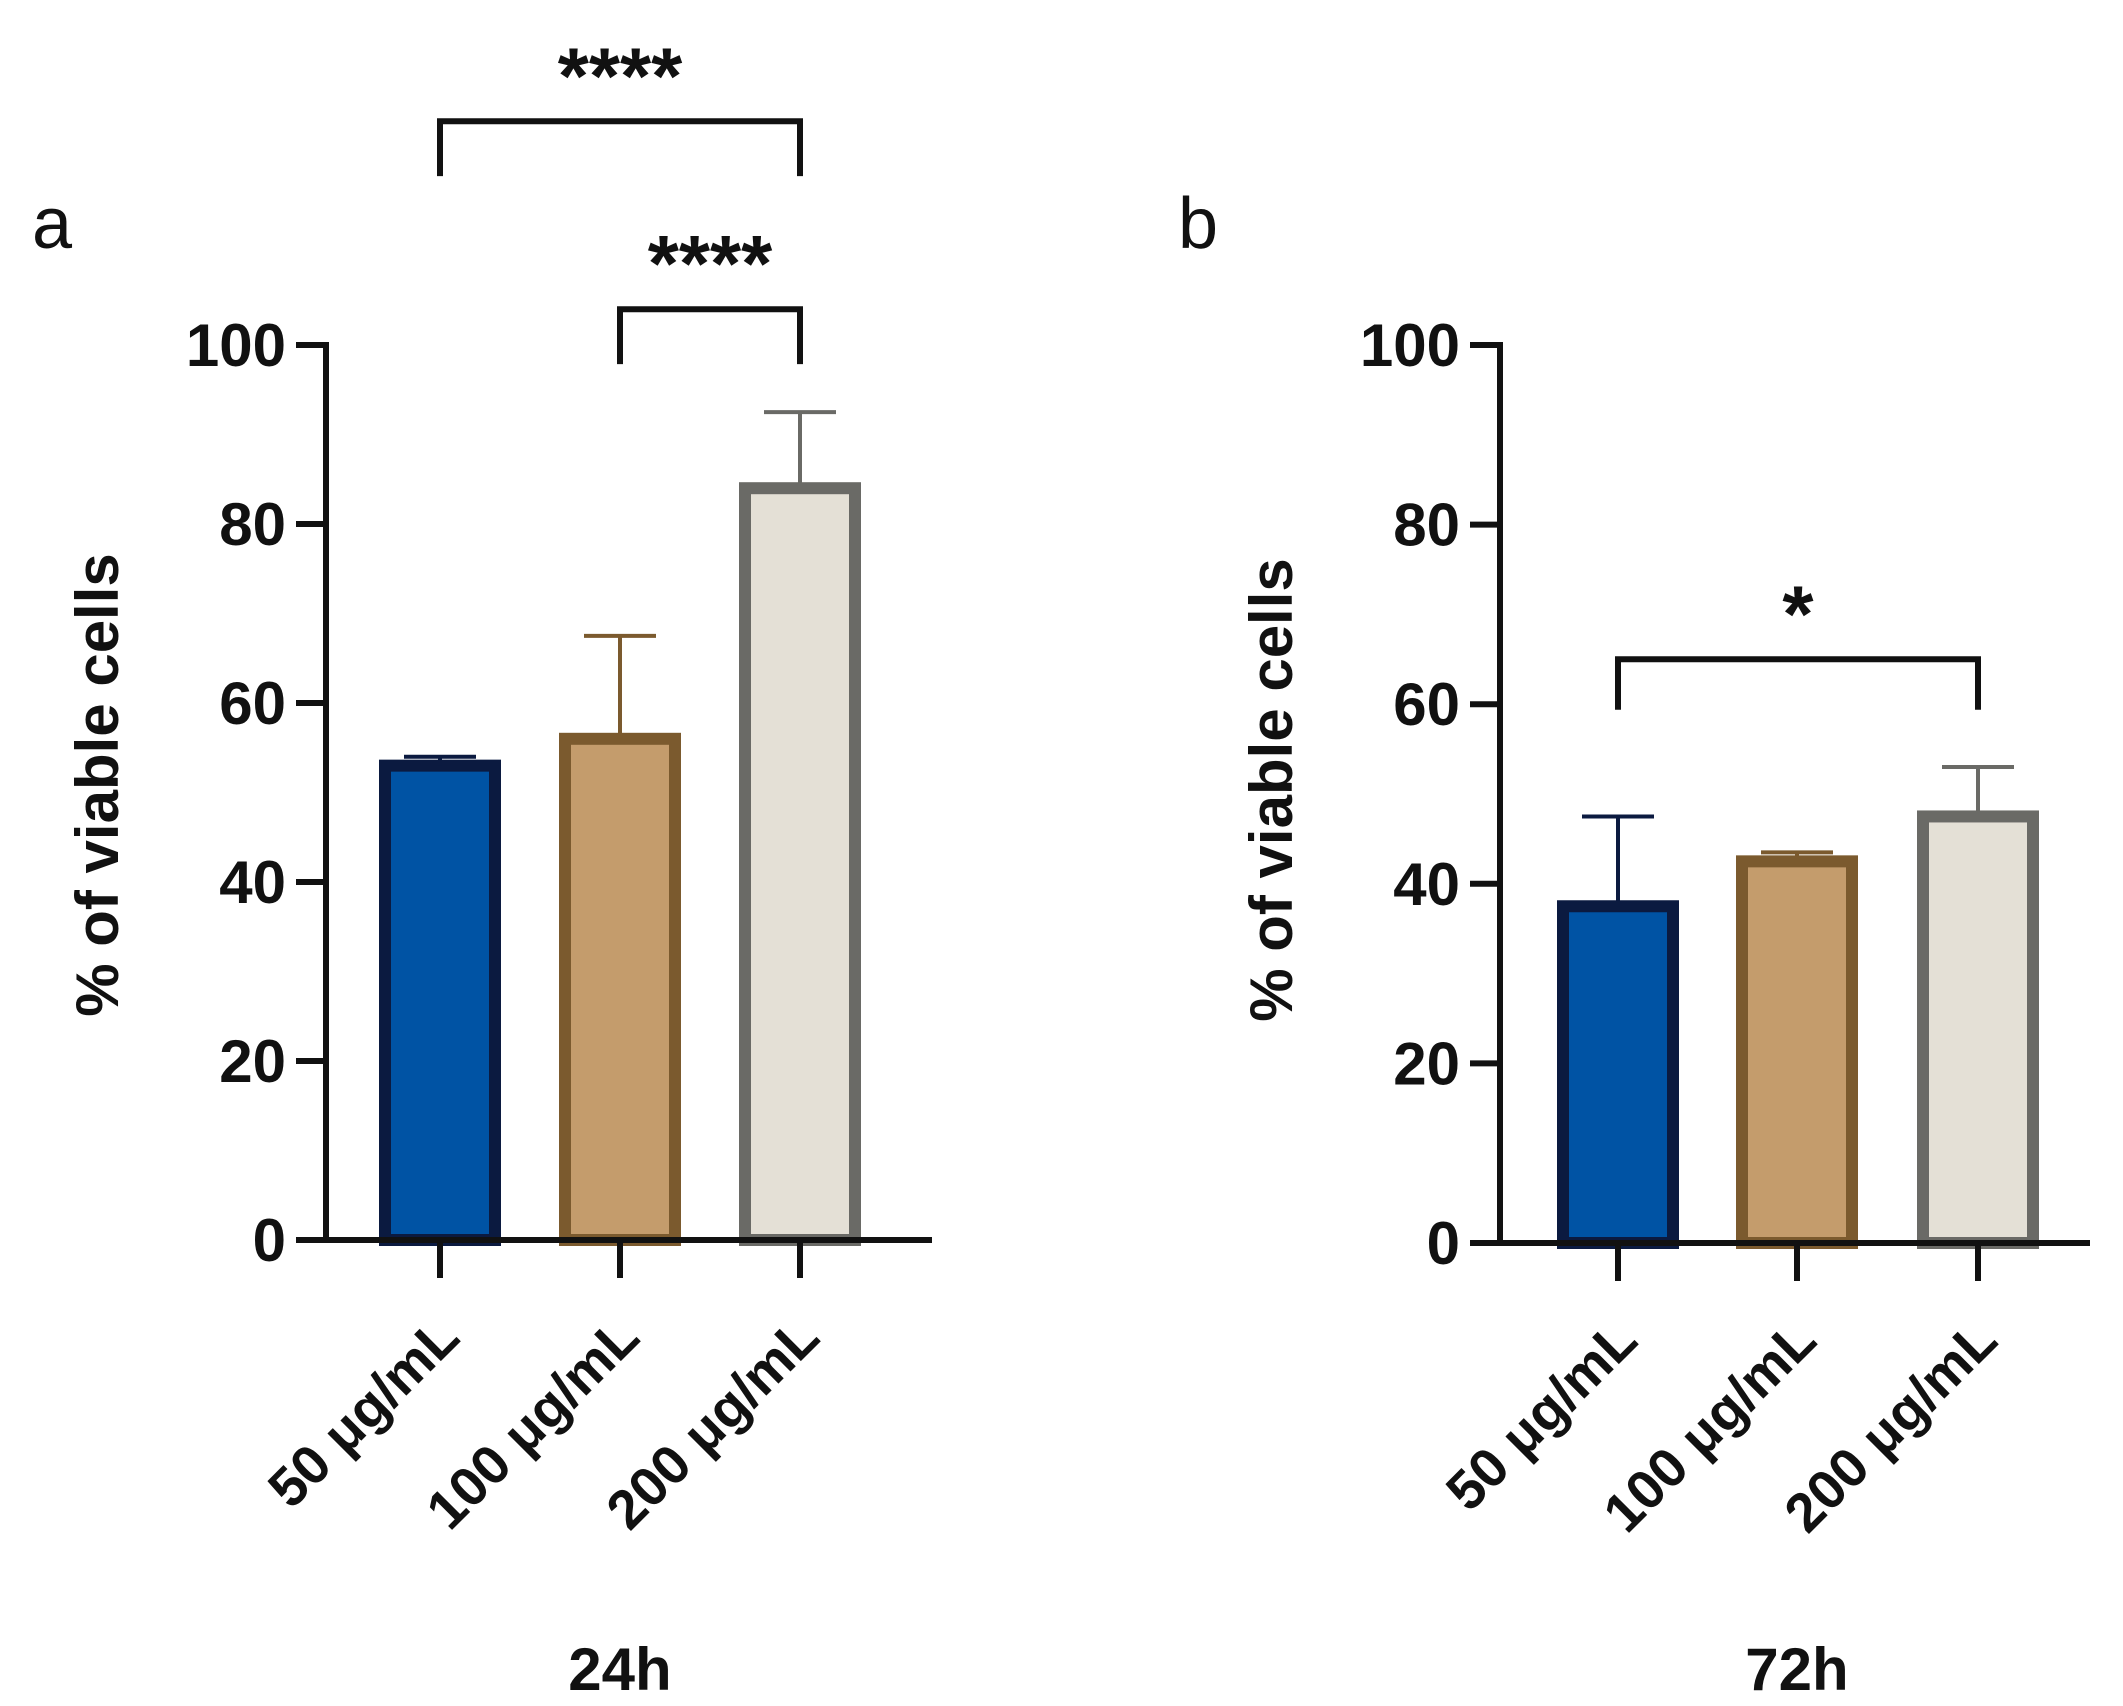 This screenshot has width=2123, height=1706. Describe the element at coordinates (1198, 224) in the screenshot. I see `panel-b-letter: b` at that location.